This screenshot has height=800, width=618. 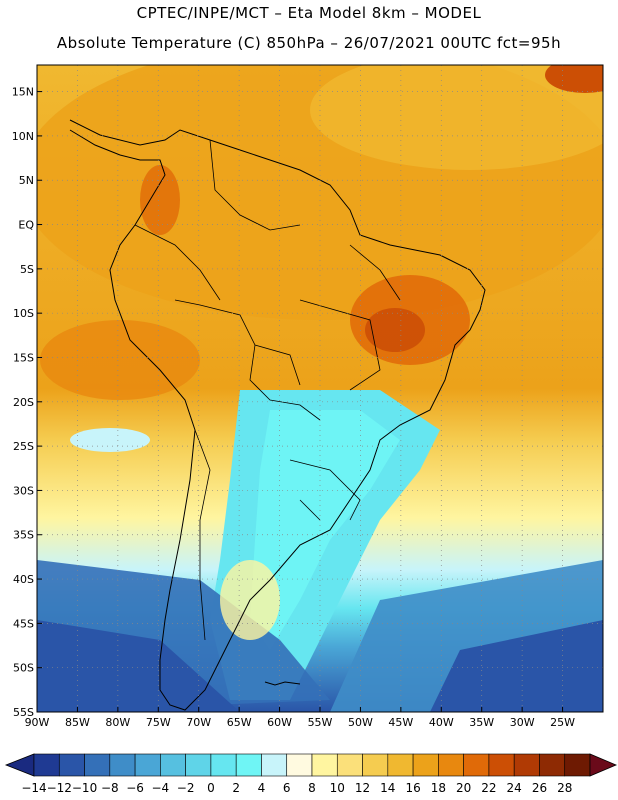 I want to click on lon-label: 30W, so click(x=522, y=722).